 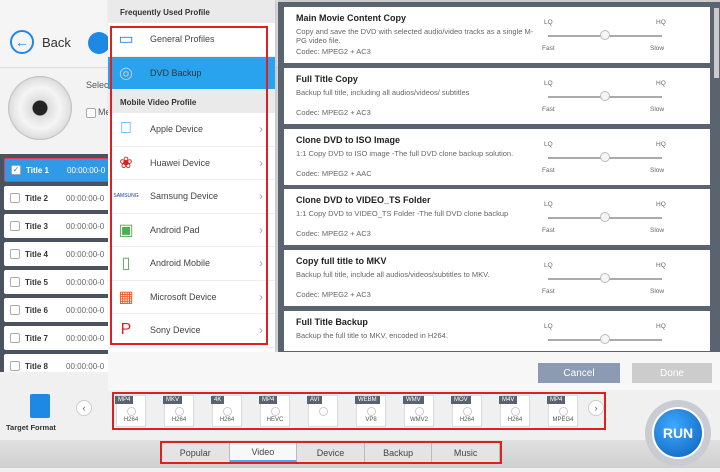 I want to click on format-tag: MP4, so click(x=124, y=400).